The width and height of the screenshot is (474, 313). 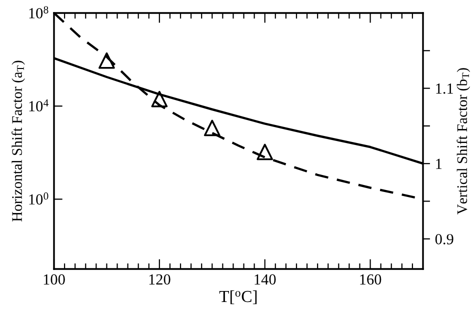 I want to click on y2-tick-label: 1, so click(x=439, y=163).